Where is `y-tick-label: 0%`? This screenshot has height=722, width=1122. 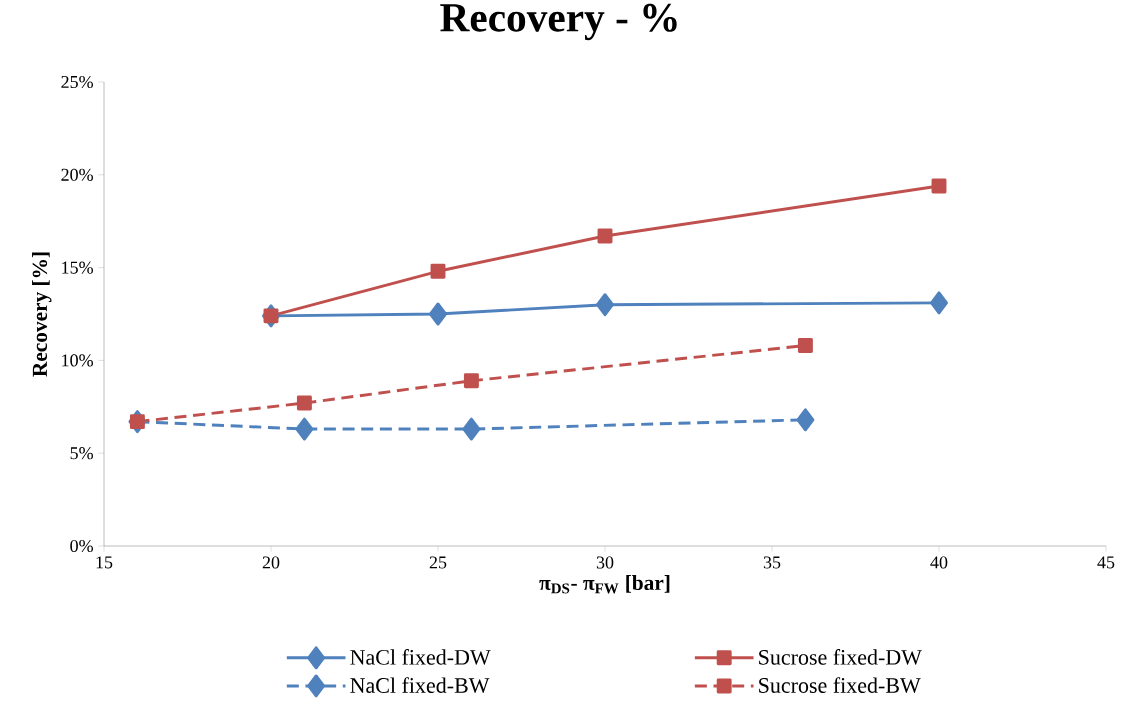 y-tick-label: 0% is located at coordinates (81, 546).